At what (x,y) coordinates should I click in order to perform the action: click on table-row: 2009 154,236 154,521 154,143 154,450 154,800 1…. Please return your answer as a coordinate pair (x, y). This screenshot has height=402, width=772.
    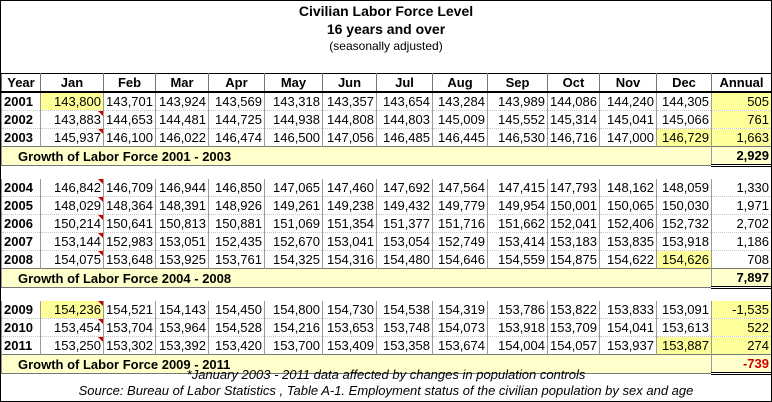
    Looking at the image, I should click on (386, 310).